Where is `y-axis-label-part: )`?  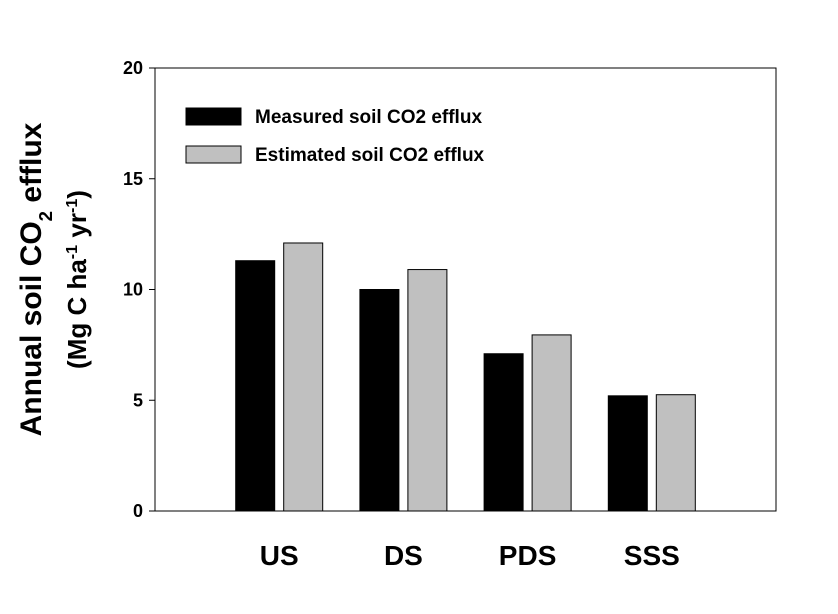
y-axis-label-part: ) is located at coordinates (77, 194).